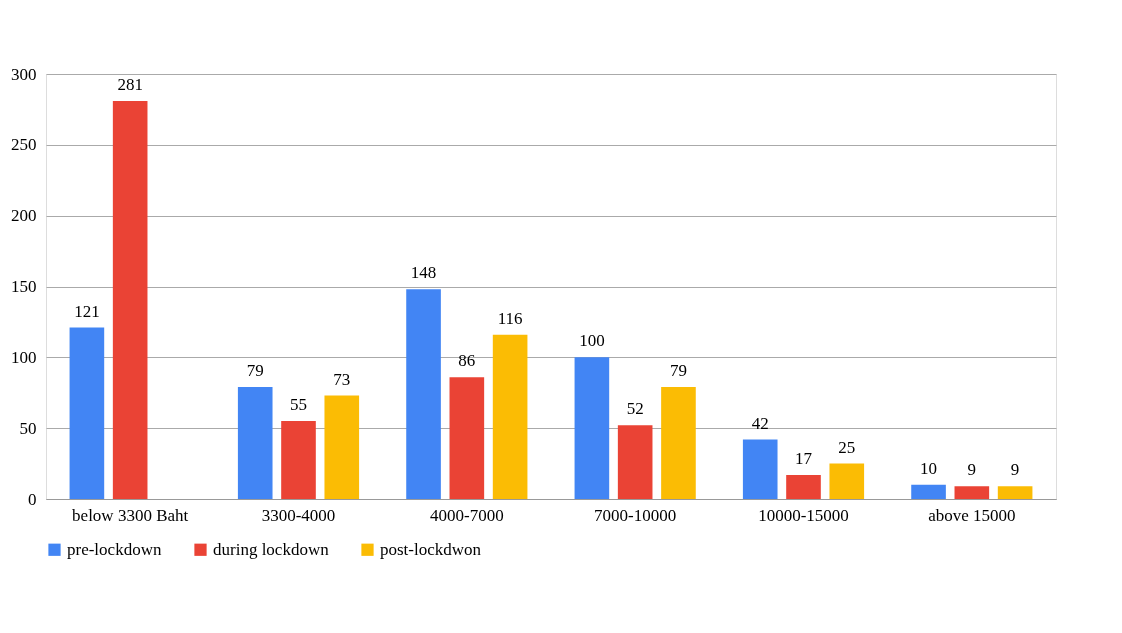 This screenshot has height=633, width=1122. I want to click on data-label: 116, so click(510, 318).